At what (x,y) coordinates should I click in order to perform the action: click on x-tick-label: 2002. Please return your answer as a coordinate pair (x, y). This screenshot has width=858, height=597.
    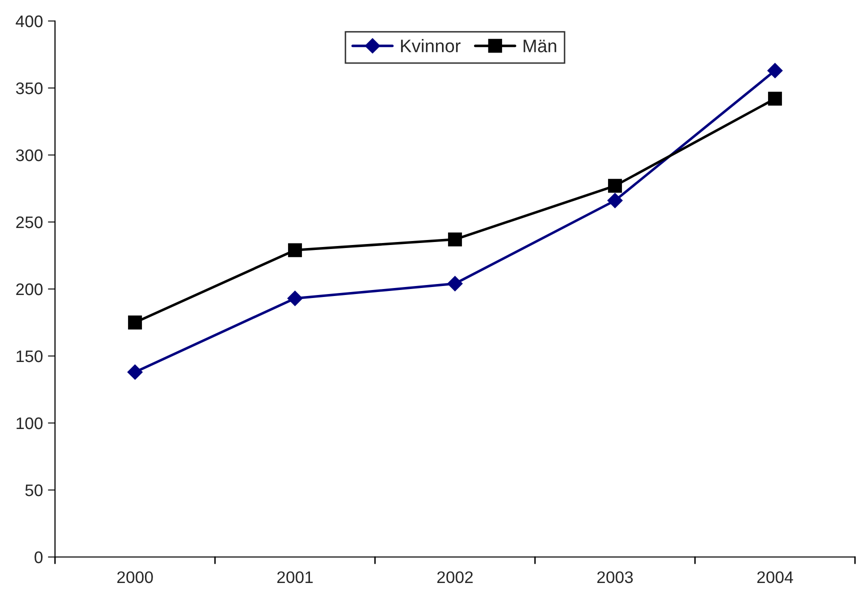
    Looking at the image, I should click on (455, 577).